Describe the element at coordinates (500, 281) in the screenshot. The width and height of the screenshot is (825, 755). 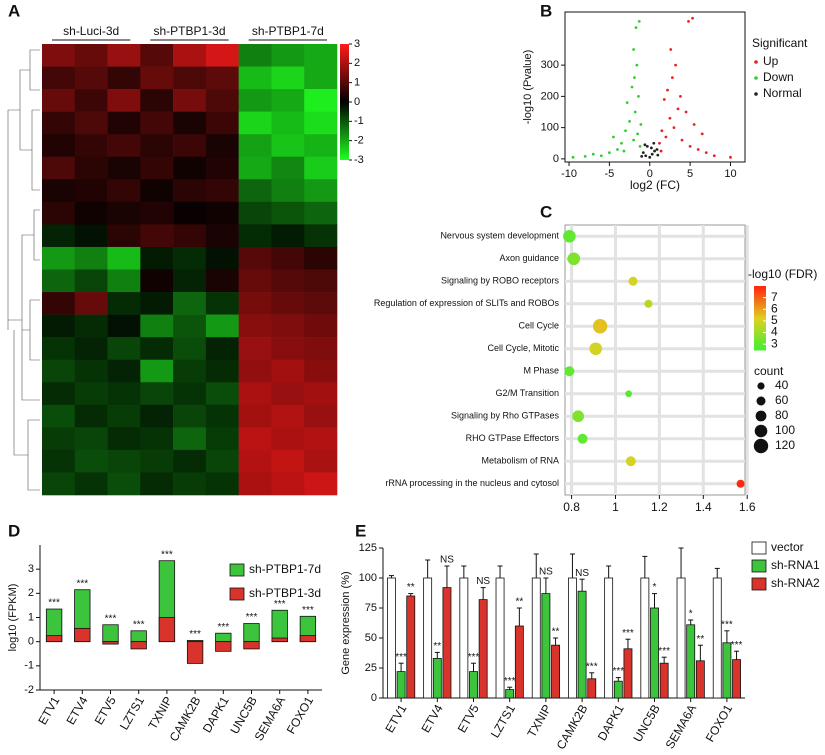
I see `category-label: Signaling by ROBO receptors` at that location.